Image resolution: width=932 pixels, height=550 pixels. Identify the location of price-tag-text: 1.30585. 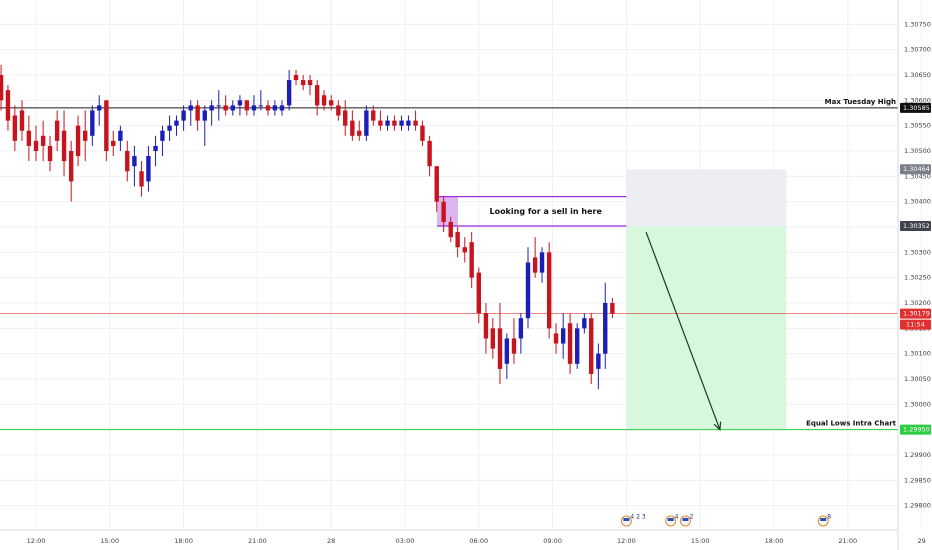
(916, 108).